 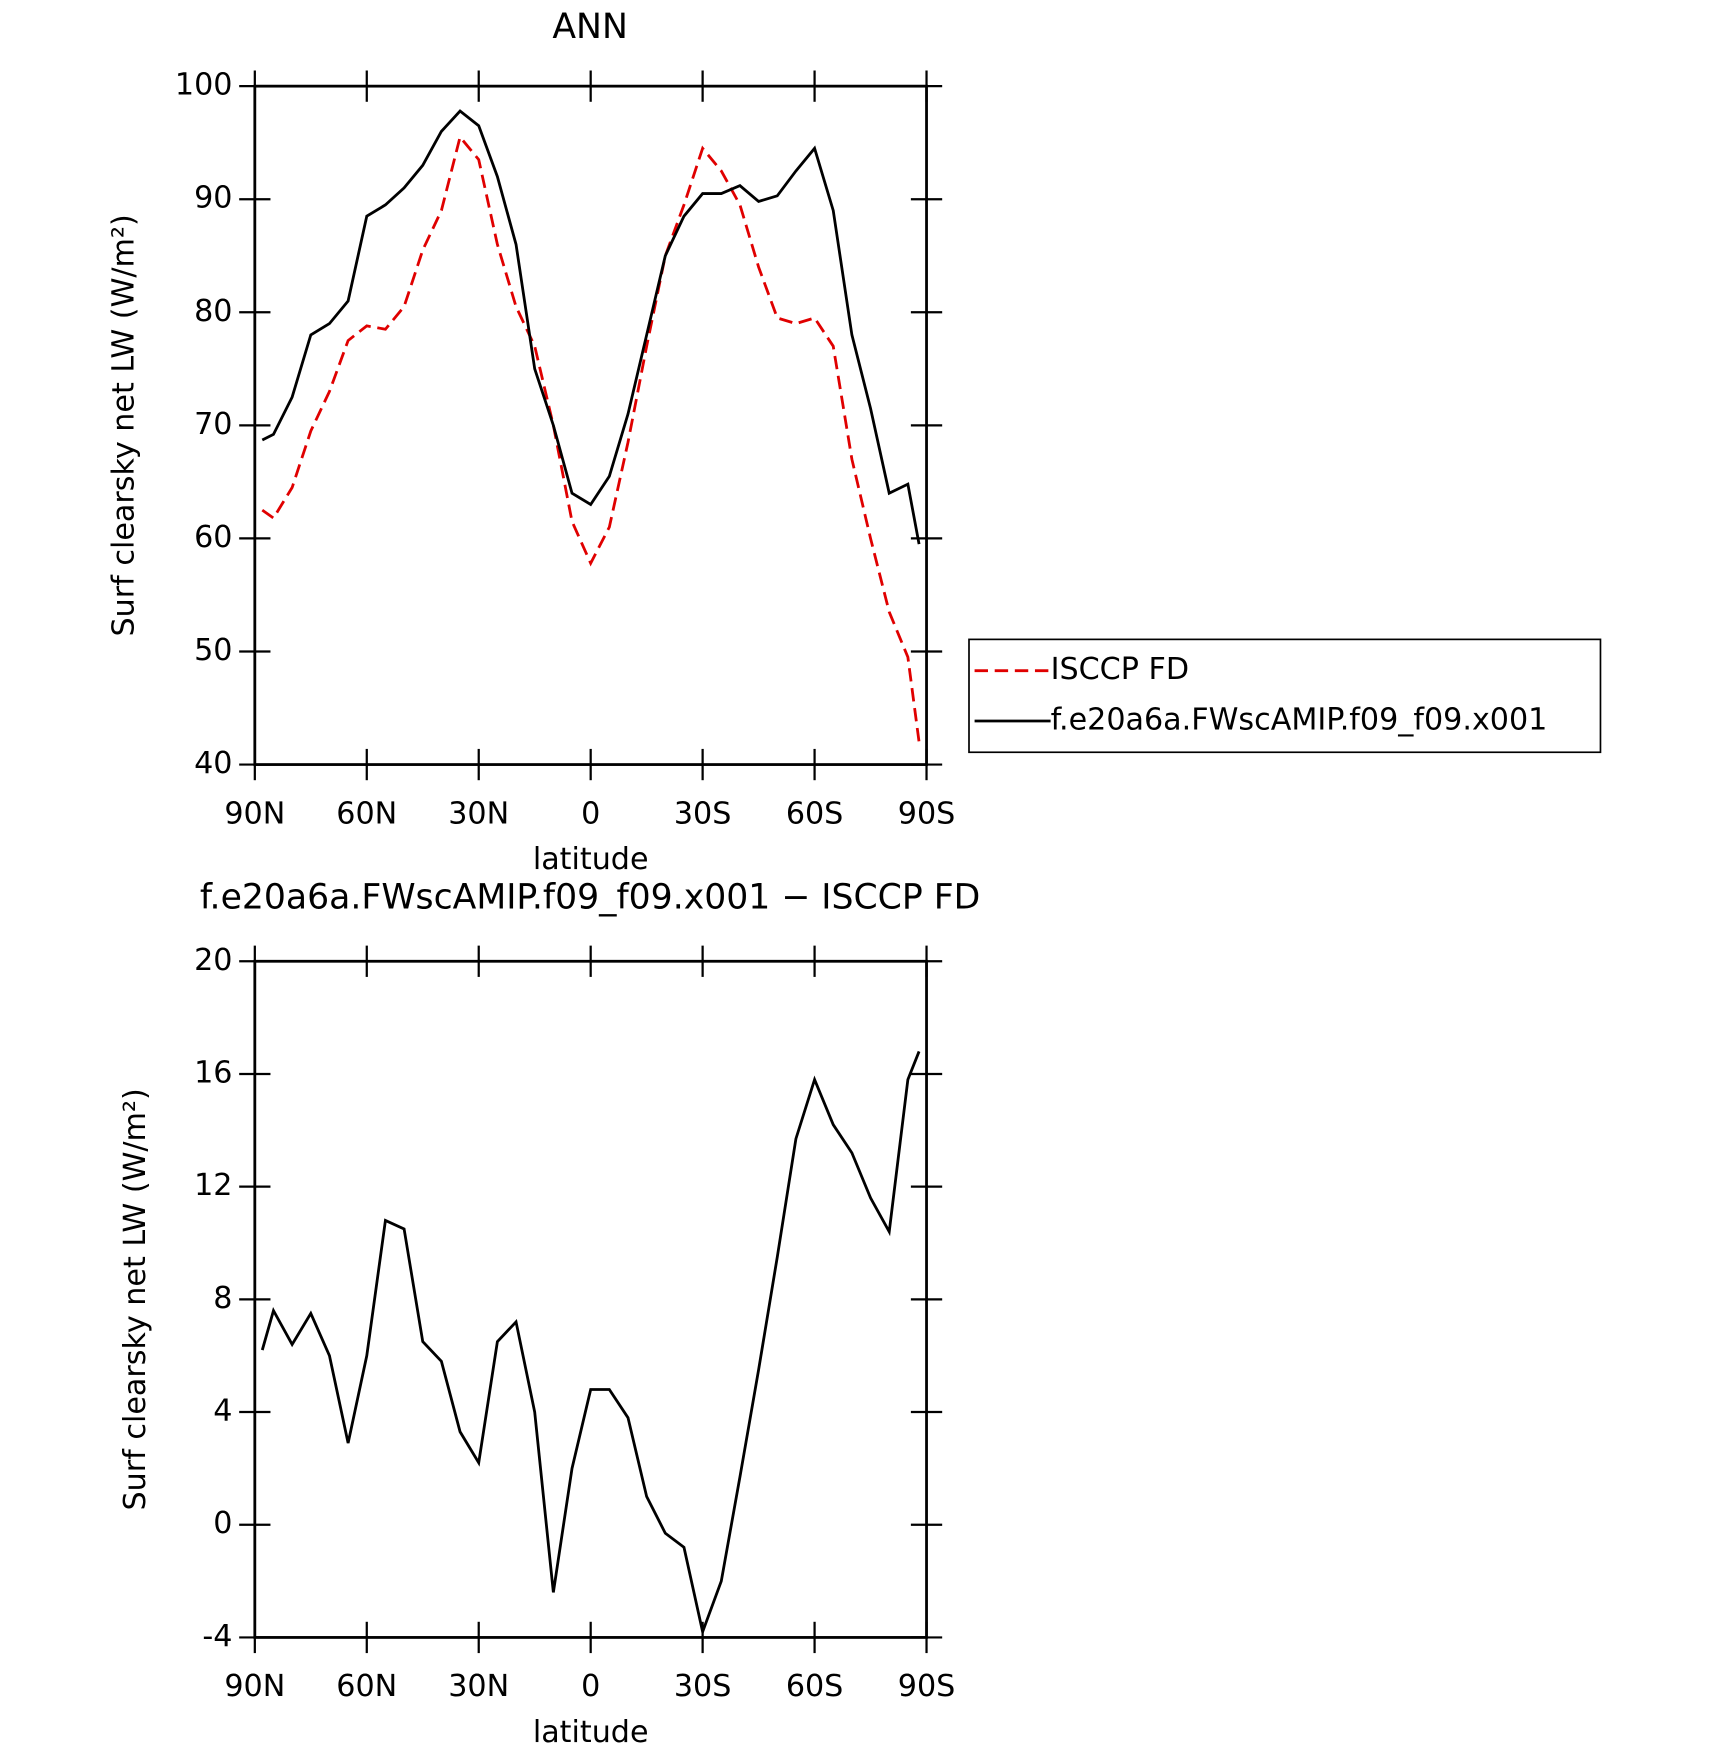 I want to click on y-tick-label: 12, so click(x=213, y=1185).